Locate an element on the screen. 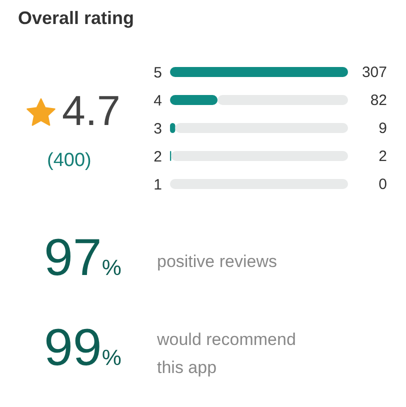  y-tick-label: 4 is located at coordinates (158, 101).